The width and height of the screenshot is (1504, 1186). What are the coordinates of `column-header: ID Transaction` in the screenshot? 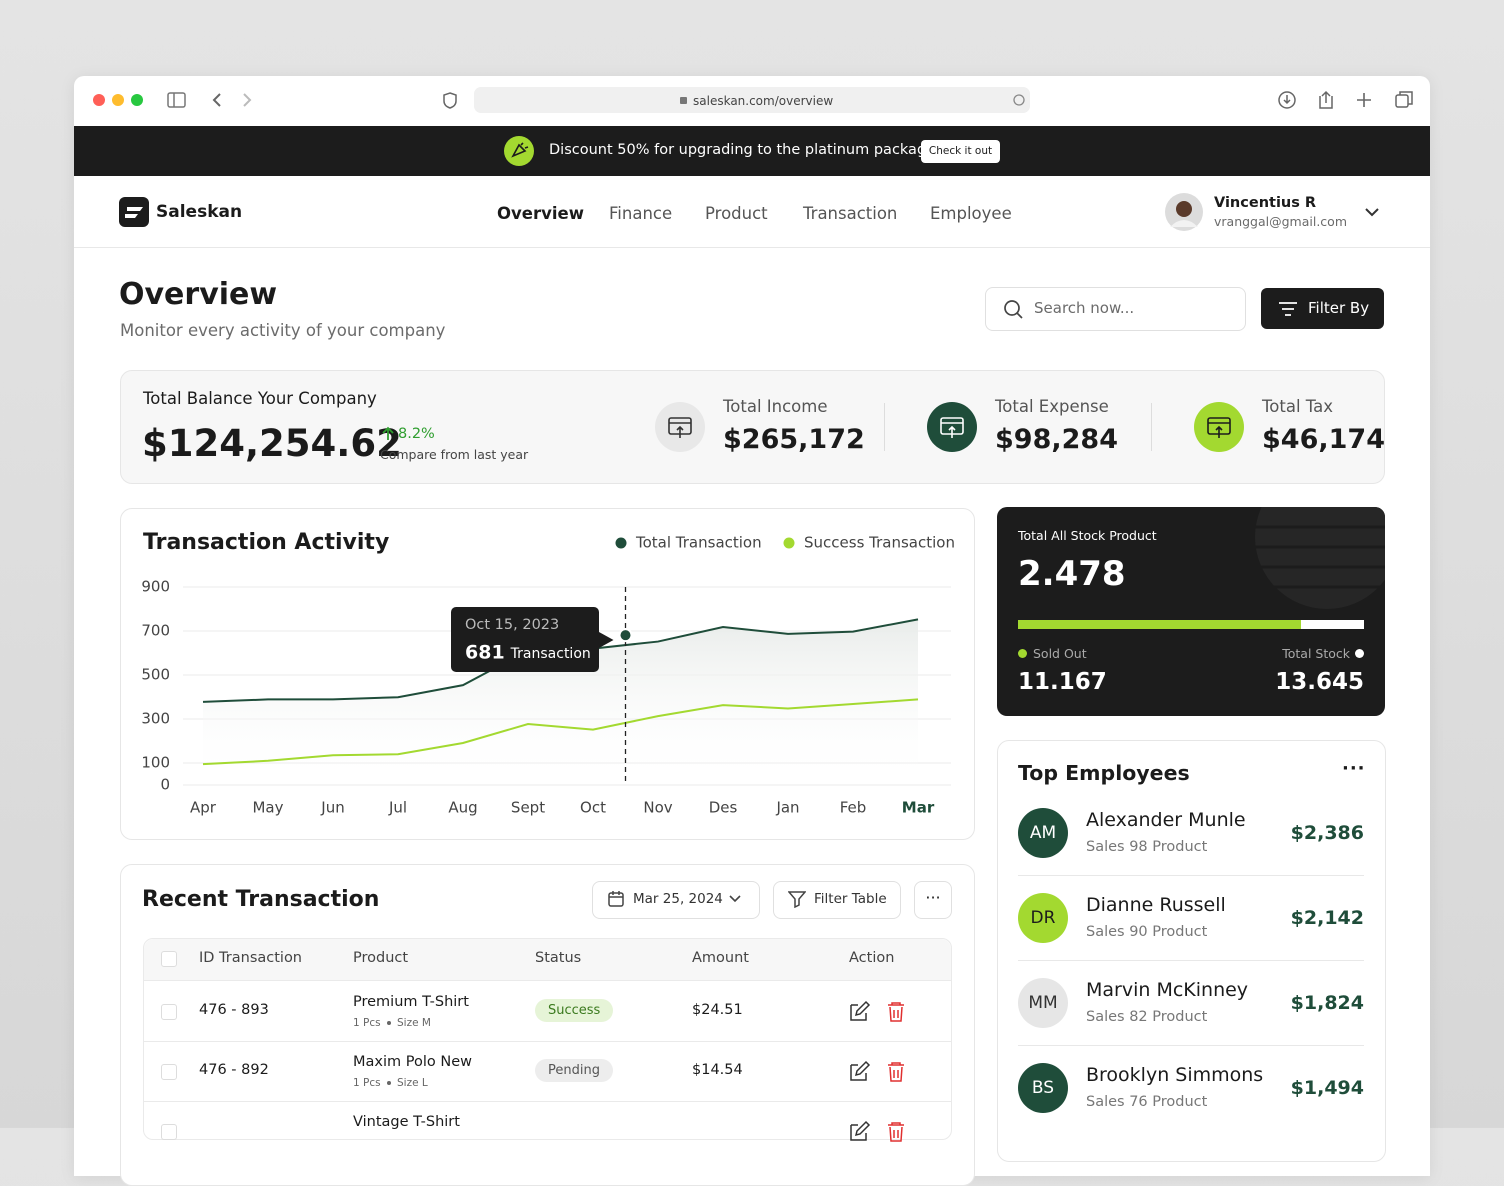 It's located at (251, 958).